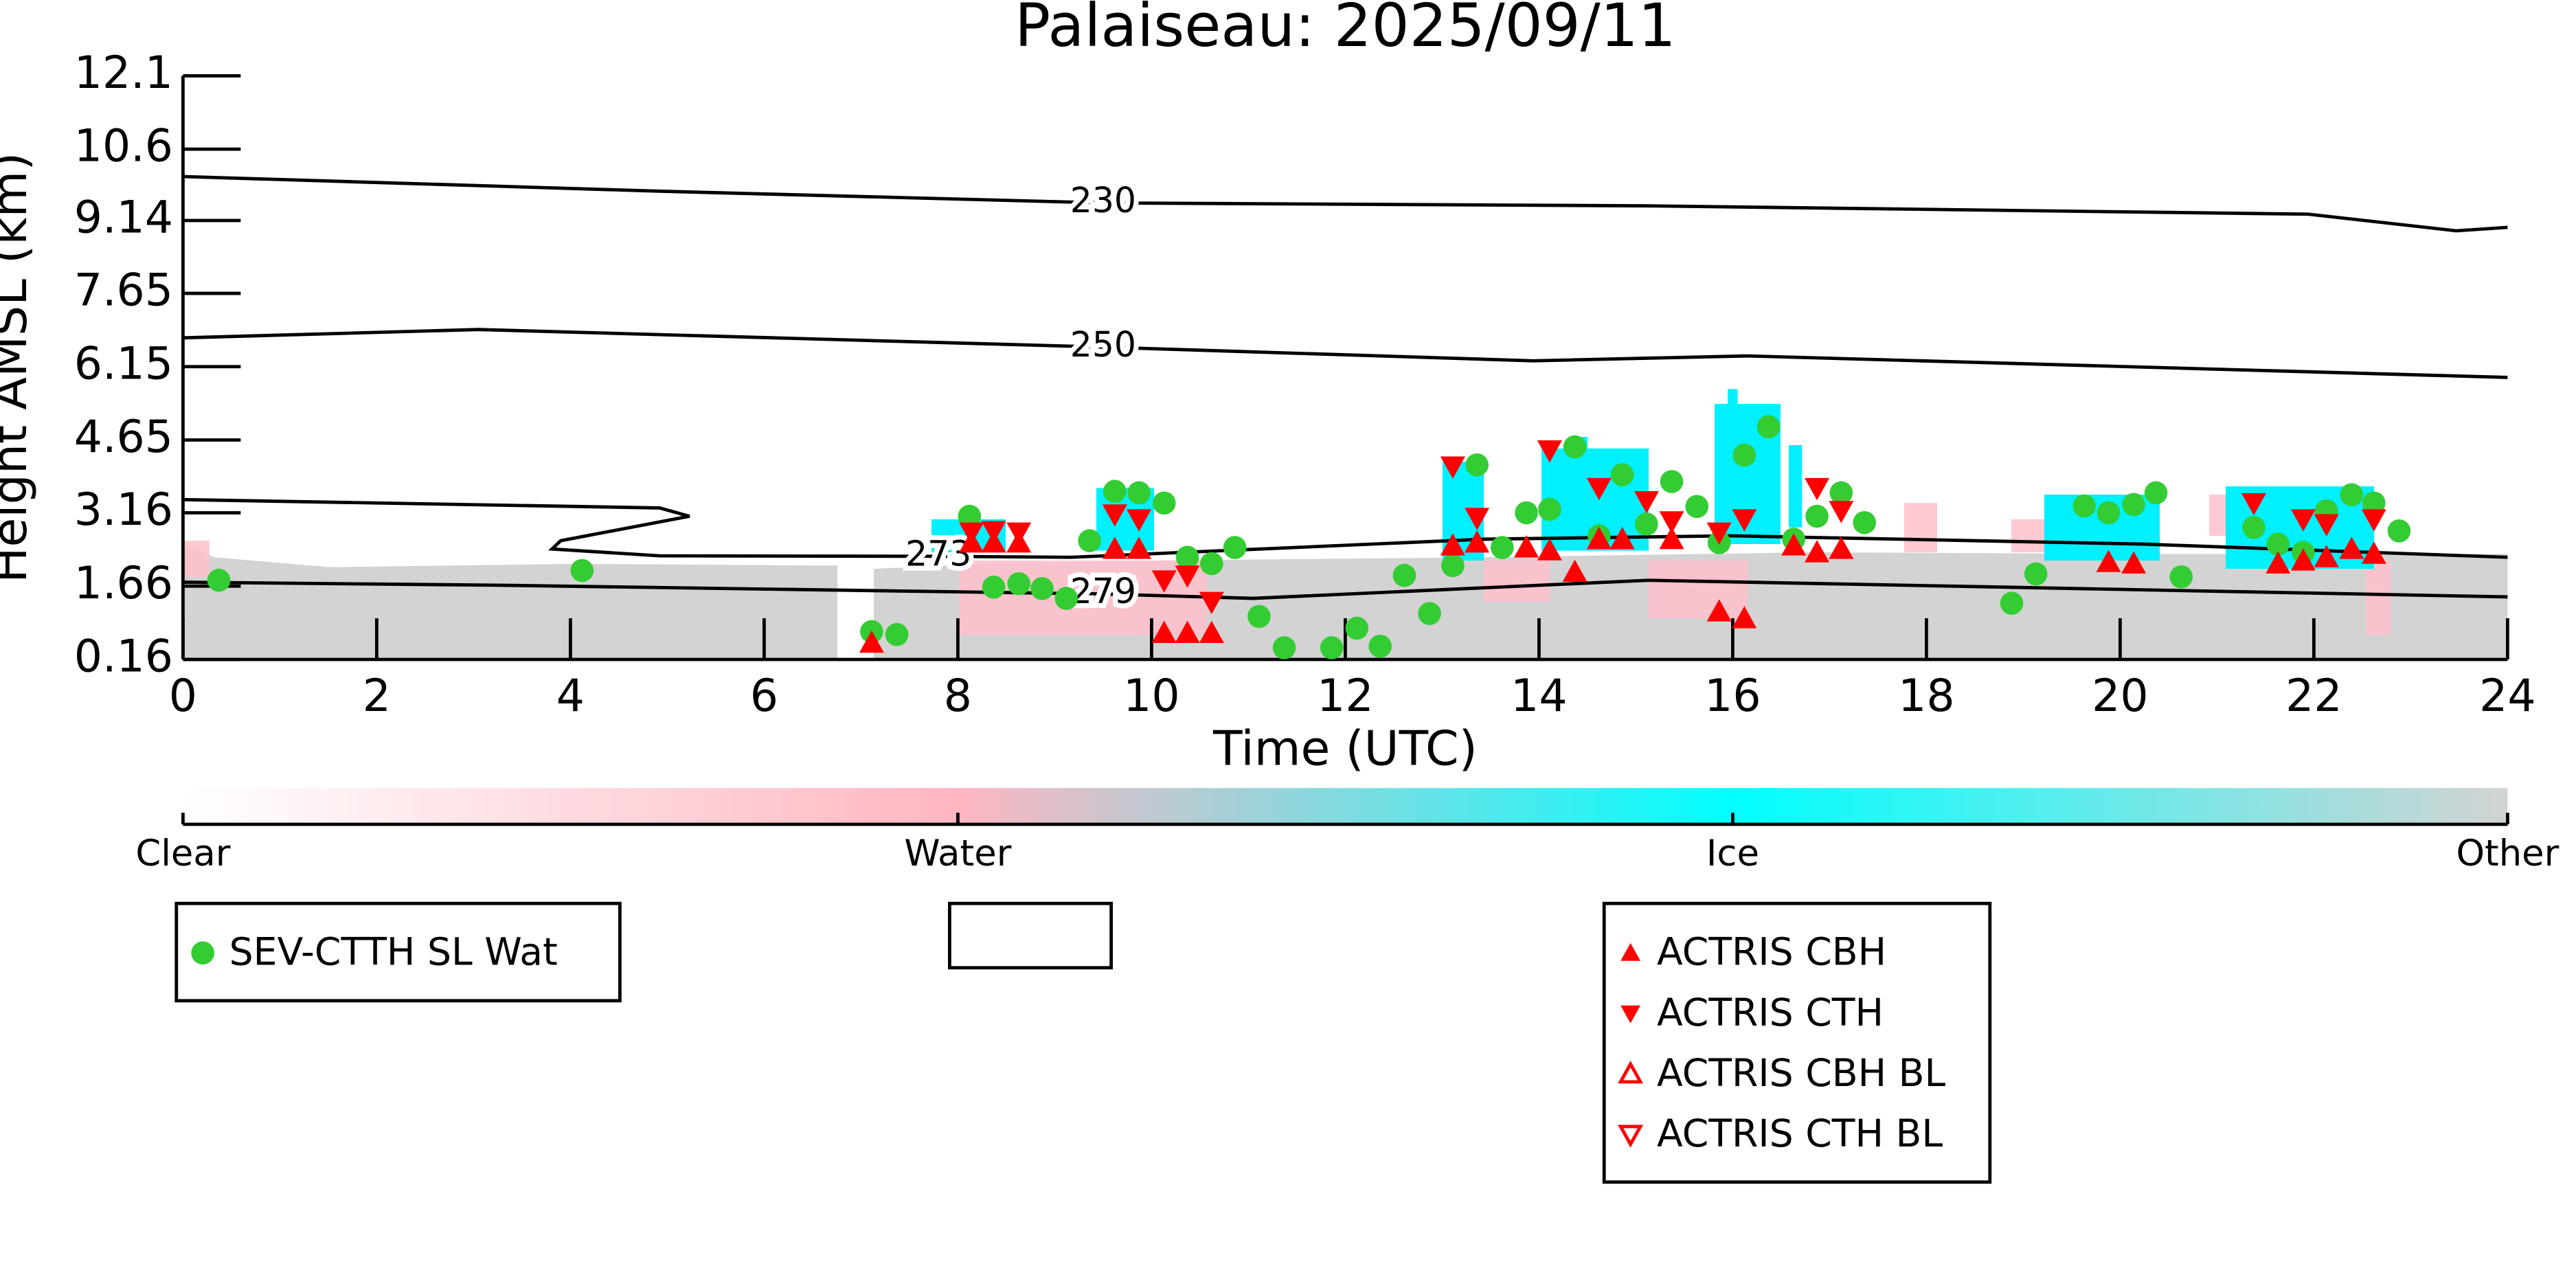 This screenshot has width=2576, height=1288. What do you see at coordinates (1345, 696) in the screenshot?
I see `x-tick-label: 12` at bounding box center [1345, 696].